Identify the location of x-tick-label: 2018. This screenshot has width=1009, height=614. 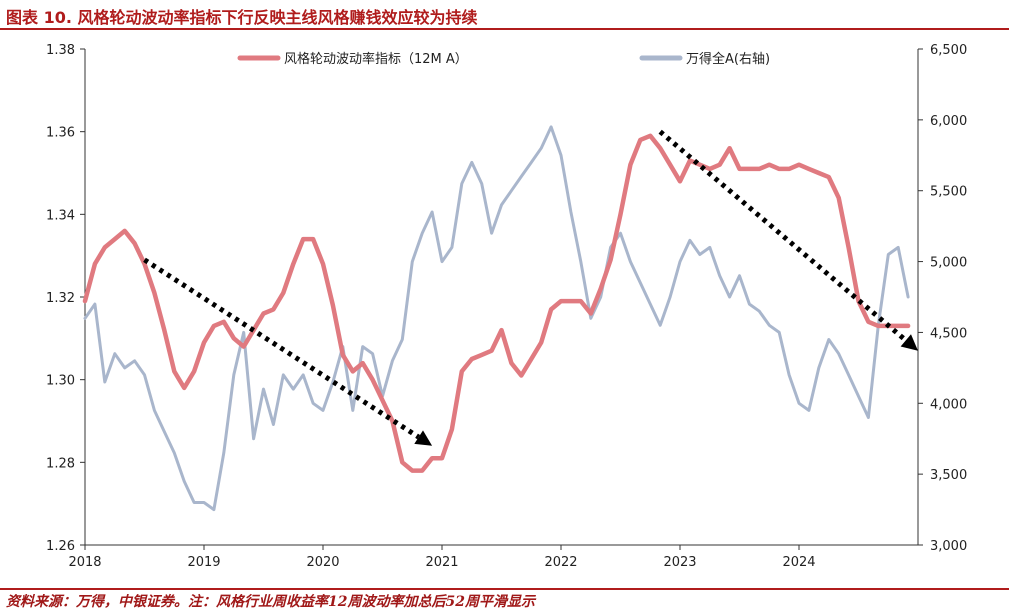
(84, 562).